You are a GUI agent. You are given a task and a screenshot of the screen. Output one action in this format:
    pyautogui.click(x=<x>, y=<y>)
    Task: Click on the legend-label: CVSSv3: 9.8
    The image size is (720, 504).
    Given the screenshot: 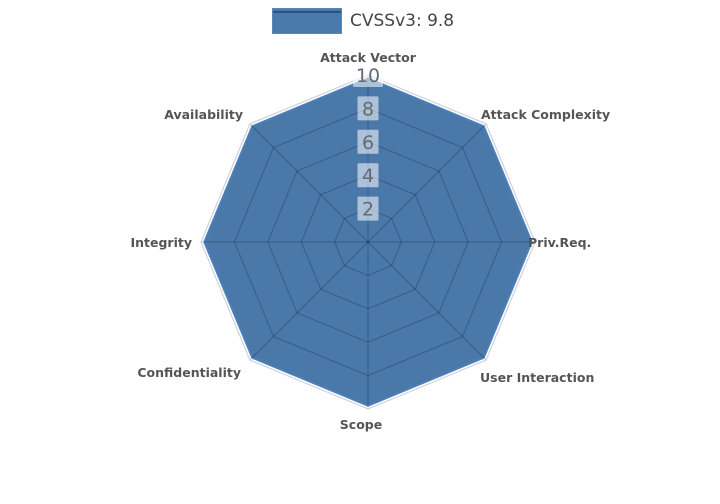 What is the action you would take?
    pyautogui.click(x=402, y=21)
    